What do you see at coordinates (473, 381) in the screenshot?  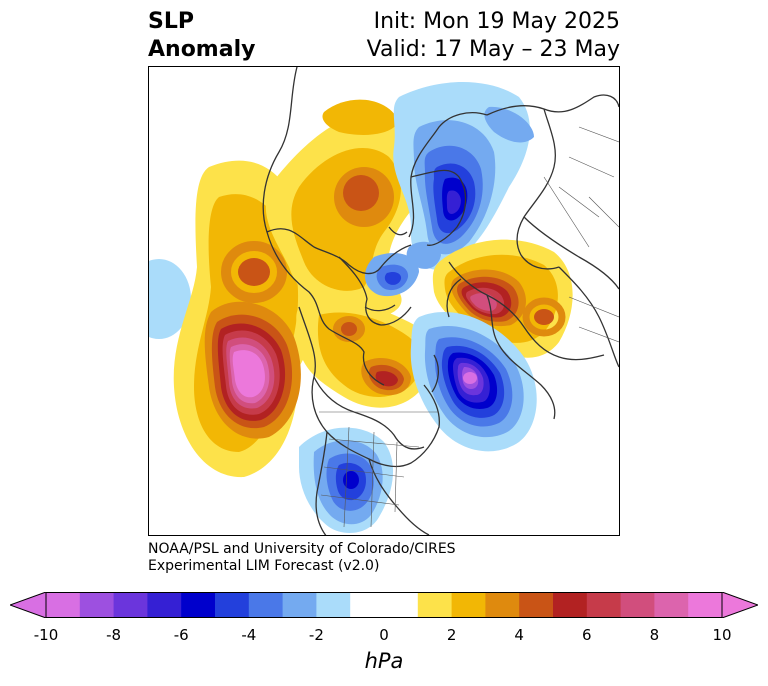 I see `anomaly-northwest-atlantic-low` at bounding box center [473, 381].